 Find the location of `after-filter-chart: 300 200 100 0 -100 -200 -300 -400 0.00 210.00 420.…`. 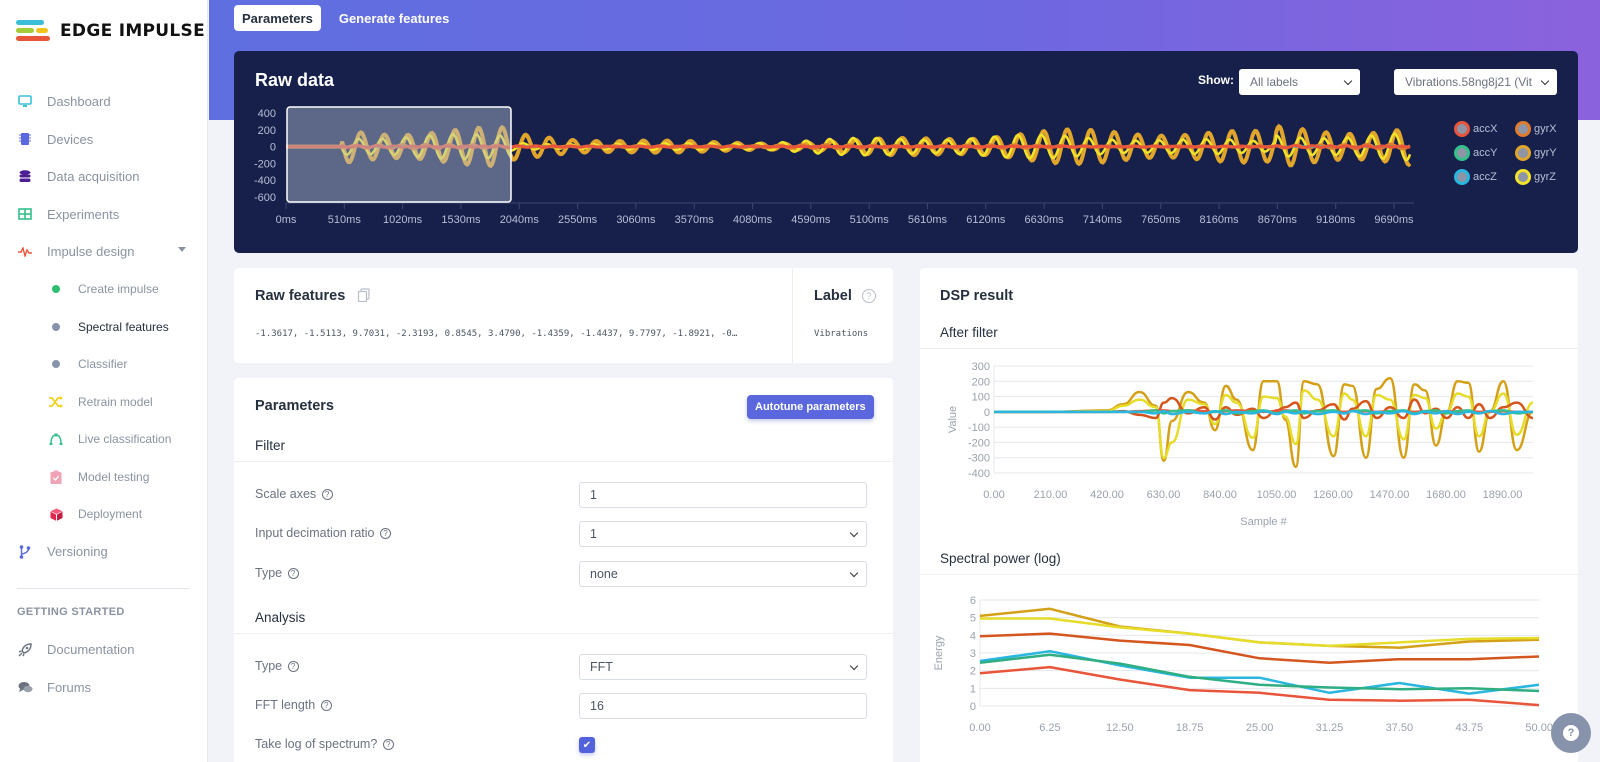

after-filter-chart: 300 200 100 0 -100 -200 -300 -400 0.00 210.00 420.… is located at coordinates (1249, 445).